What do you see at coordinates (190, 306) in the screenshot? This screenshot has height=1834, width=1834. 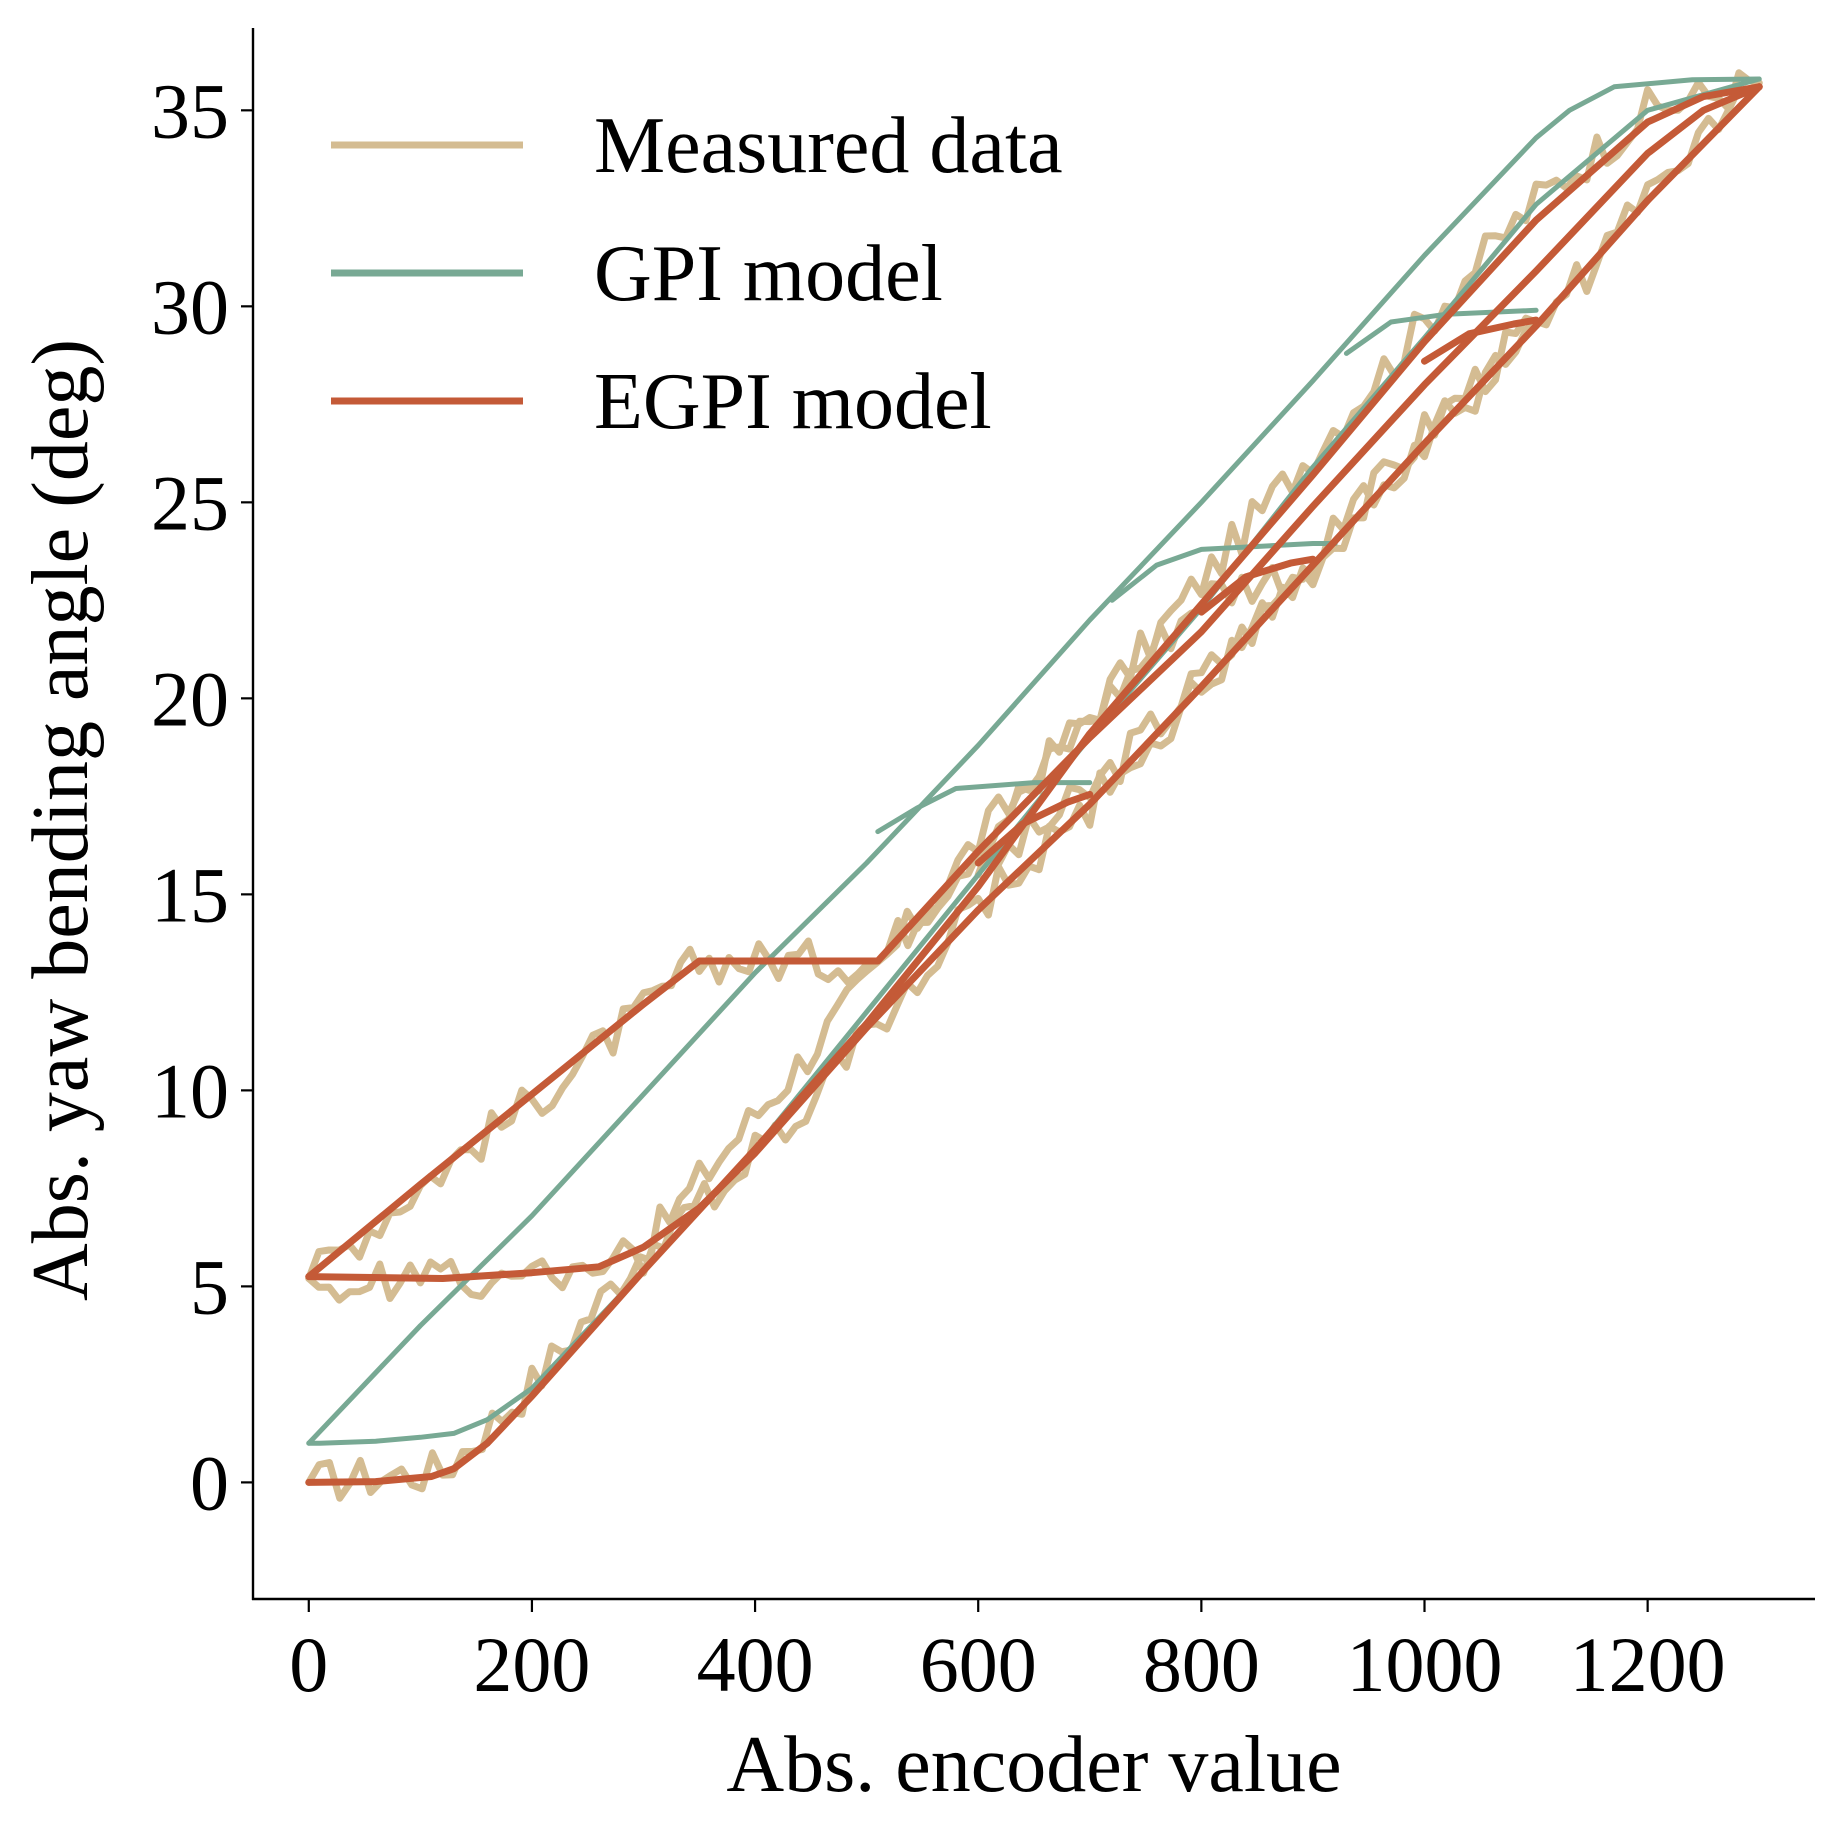 I see `y-tick-label-30: 30` at bounding box center [190, 306].